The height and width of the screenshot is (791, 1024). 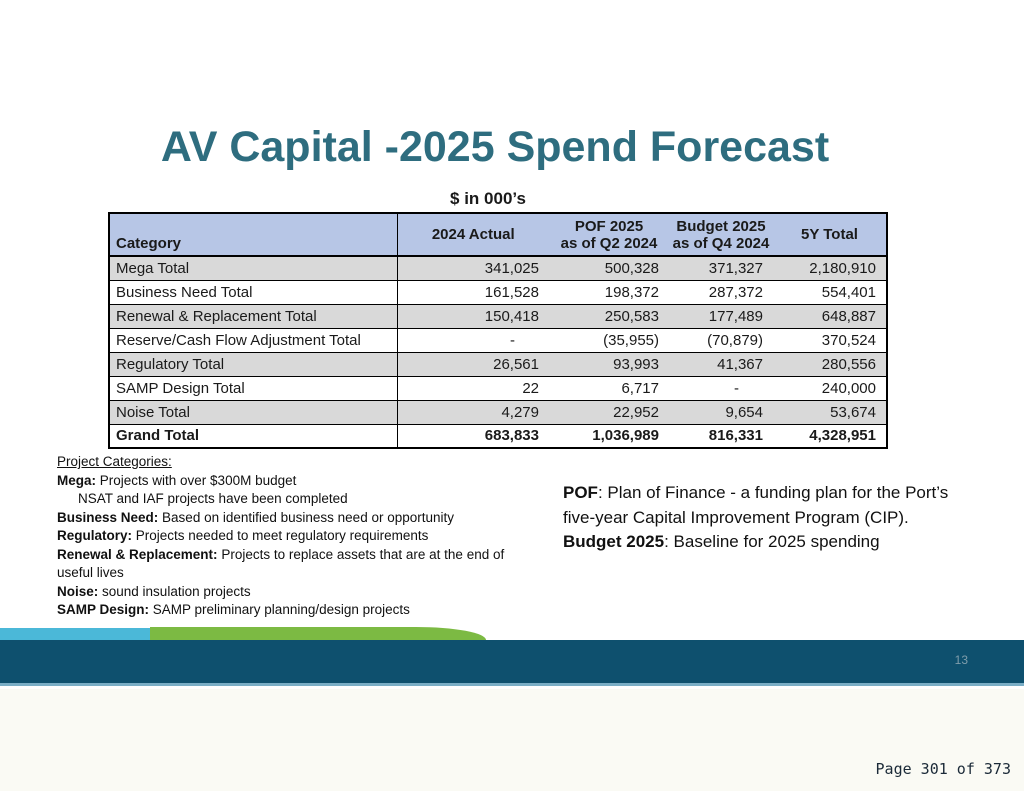 I want to click on cell-value: 371,327, so click(x=721, y=267).